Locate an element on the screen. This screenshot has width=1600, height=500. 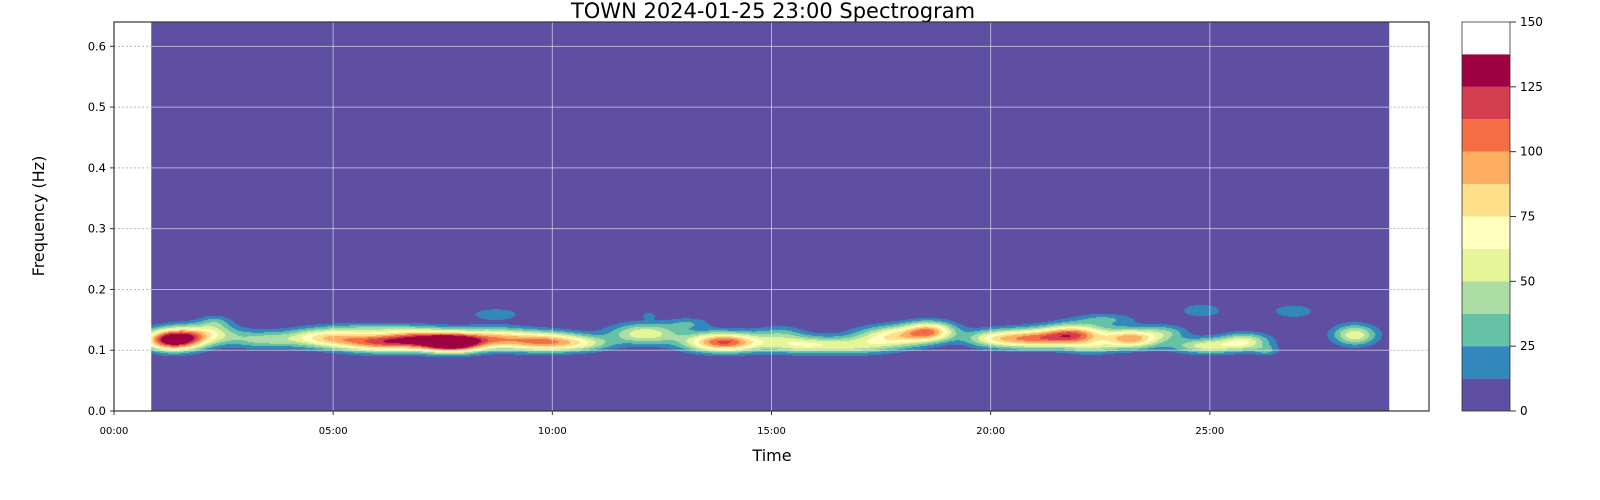
y-tick-label: 0.5 is located at coordinates (97, 107).